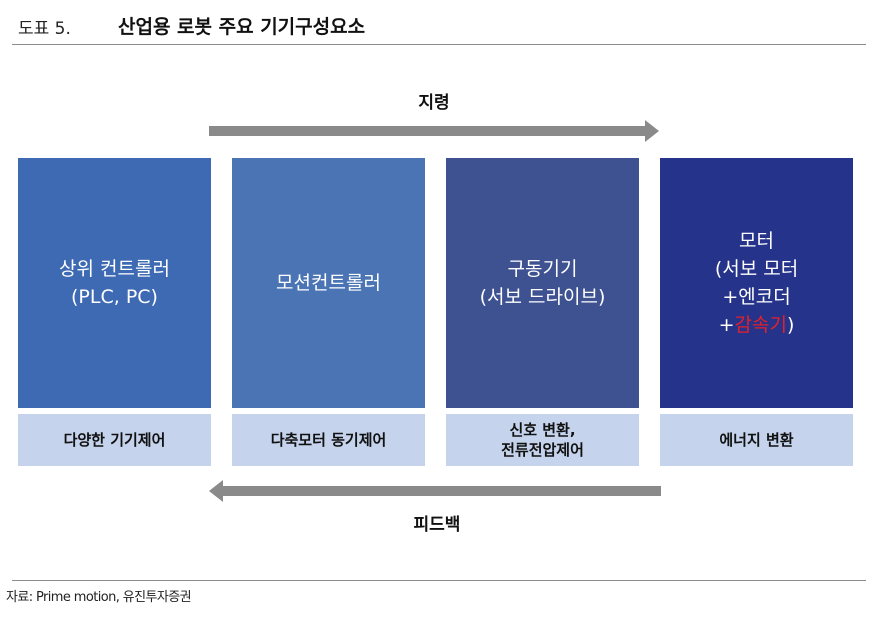 Image resolution: width=874 pixels, height=622 pixels. What do you see at coordinates (442, 491) in the screenshot?
I see `feedback-arrow-shaft` at bounding box center [442, 491].